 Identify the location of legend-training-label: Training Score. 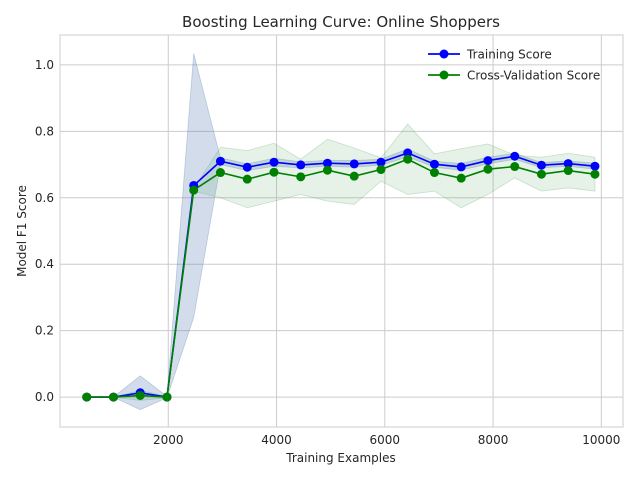
(509, 55).